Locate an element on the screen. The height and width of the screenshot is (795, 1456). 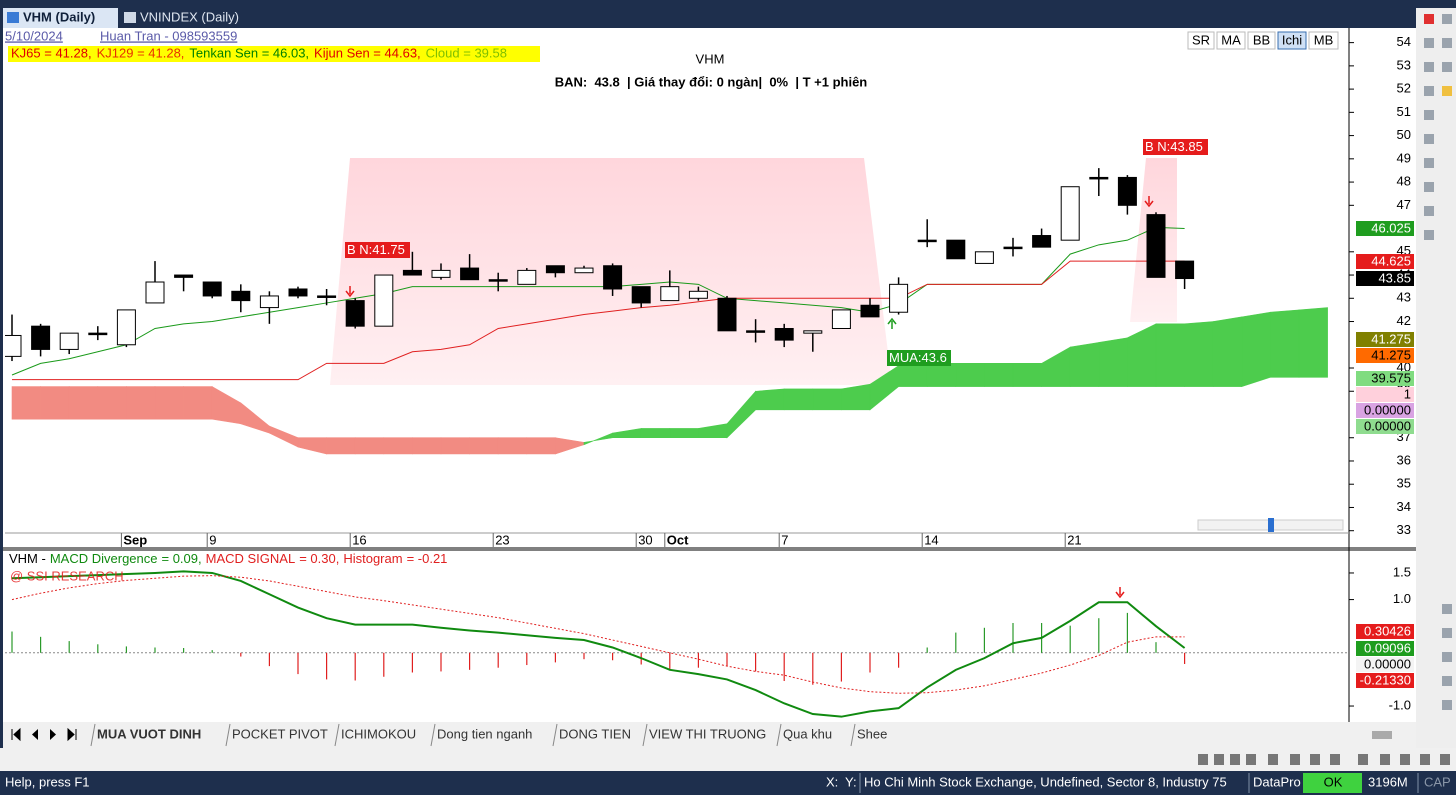
sheet-tab: POCKET PIVOT is located at coordinates (280, 733).